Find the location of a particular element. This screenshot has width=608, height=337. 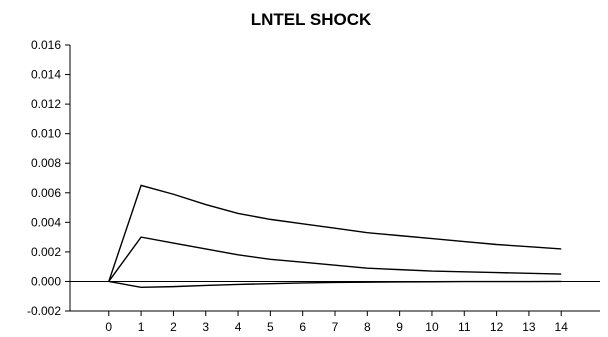

y-tick-label: 0.004 is located at coordinates (46, 222).